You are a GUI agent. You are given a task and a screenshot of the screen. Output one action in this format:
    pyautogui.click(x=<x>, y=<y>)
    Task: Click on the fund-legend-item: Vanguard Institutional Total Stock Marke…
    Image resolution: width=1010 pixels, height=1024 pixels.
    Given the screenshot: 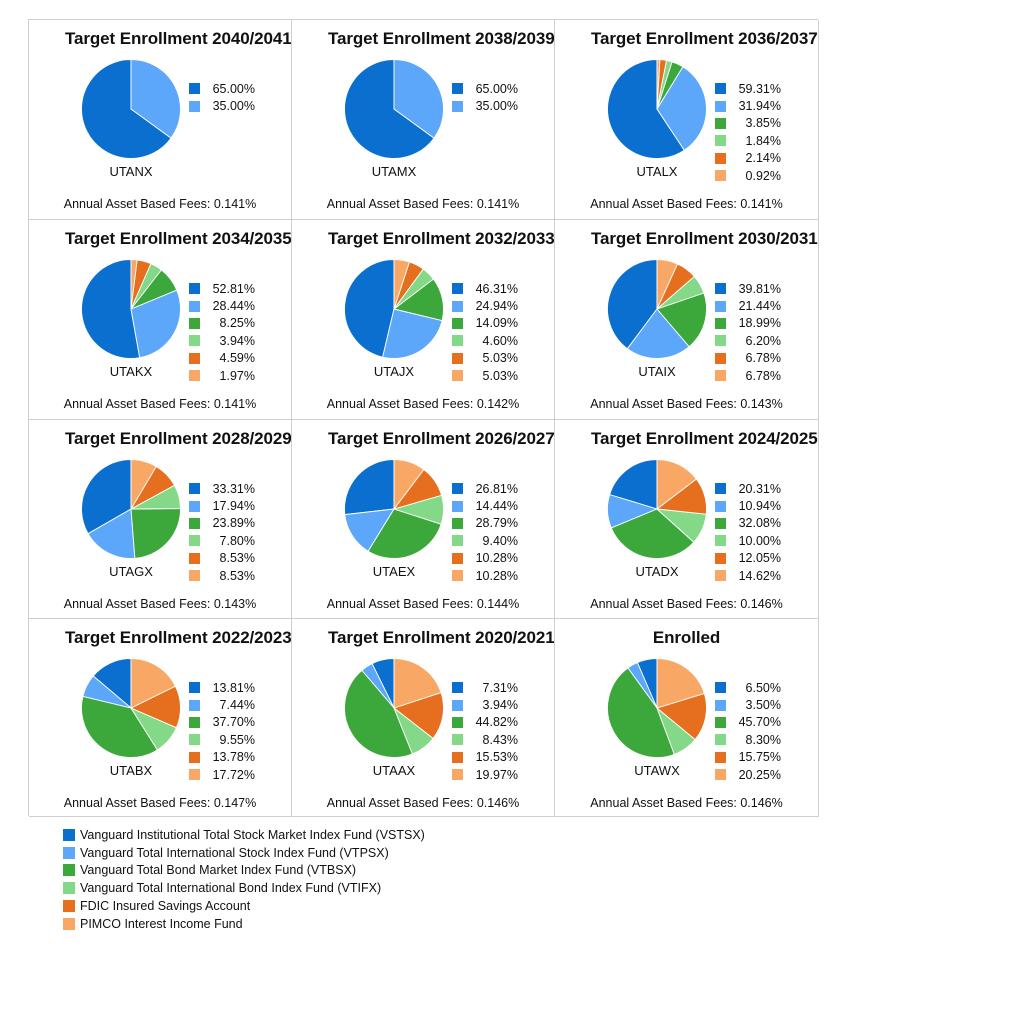 What is the action you would take?
    pyautogui.click(x=244, y=835)
    